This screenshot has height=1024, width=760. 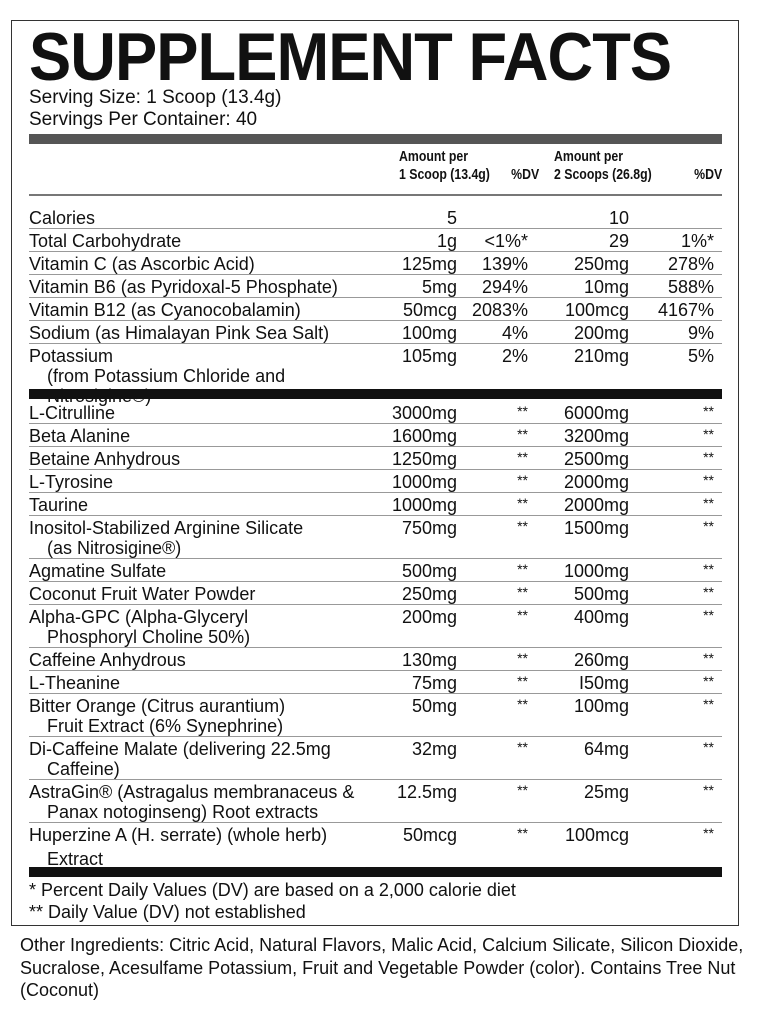 I want to click on ingredient-name: Vitamin C (as Ascorbic Acid), so click(x=142, y=264).